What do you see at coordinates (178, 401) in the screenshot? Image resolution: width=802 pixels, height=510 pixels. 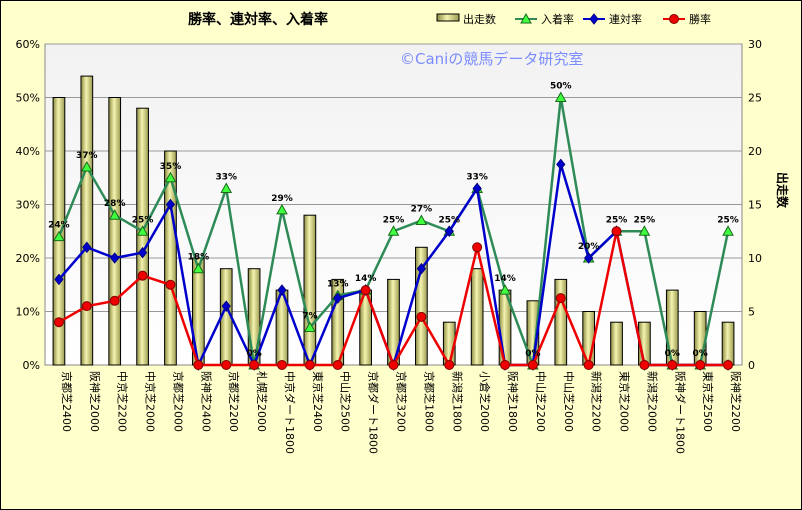 I see `x-tick-label: 京都芝2000` at bounding box center [178, 401].